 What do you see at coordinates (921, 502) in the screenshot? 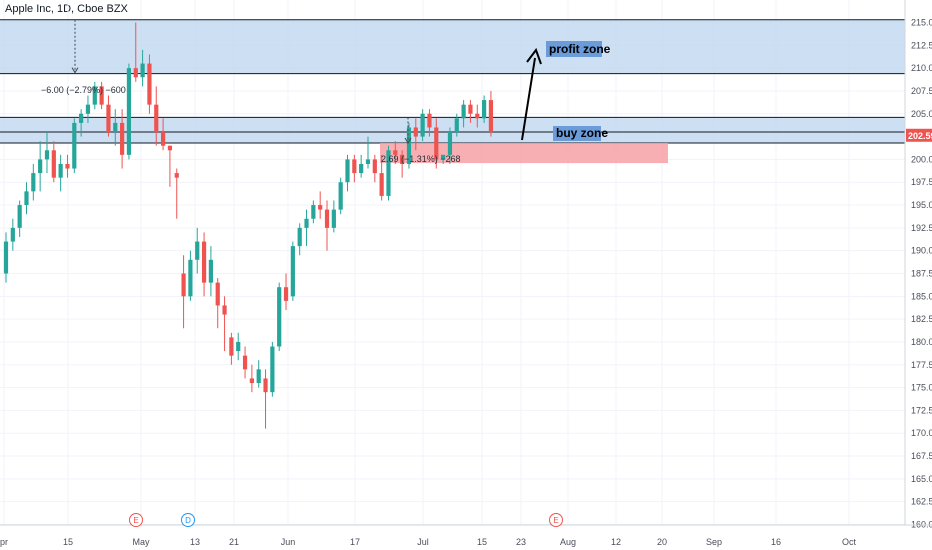
I see `price-tick-label: 162.50` at bounding box center [921, 502].